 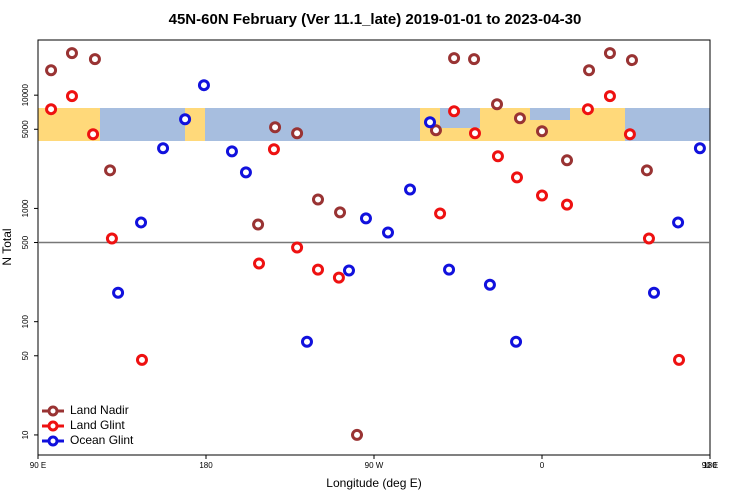 What do you see at coordinates (25, 129) in the screenshot?
I see `y-tick-label: 5000` at bounding box center [25, 129].